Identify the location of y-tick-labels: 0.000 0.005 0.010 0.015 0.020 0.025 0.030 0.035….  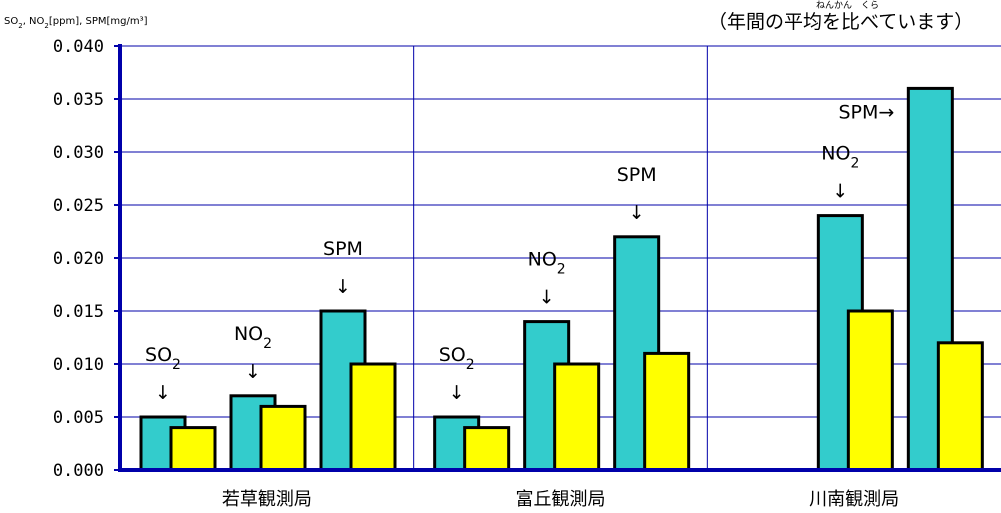
(78, 259).